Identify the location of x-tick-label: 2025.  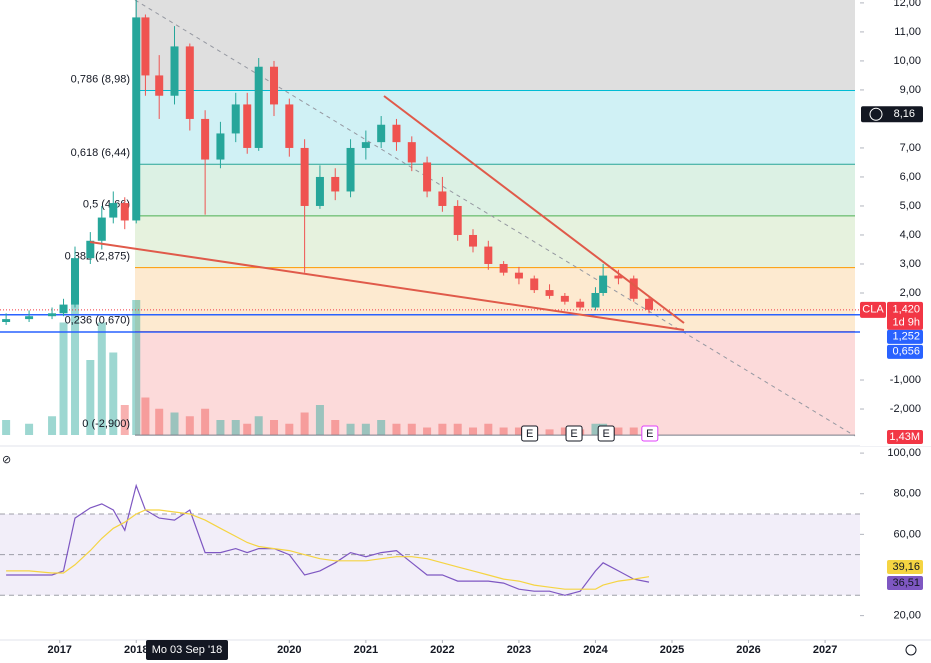
(672, 650).